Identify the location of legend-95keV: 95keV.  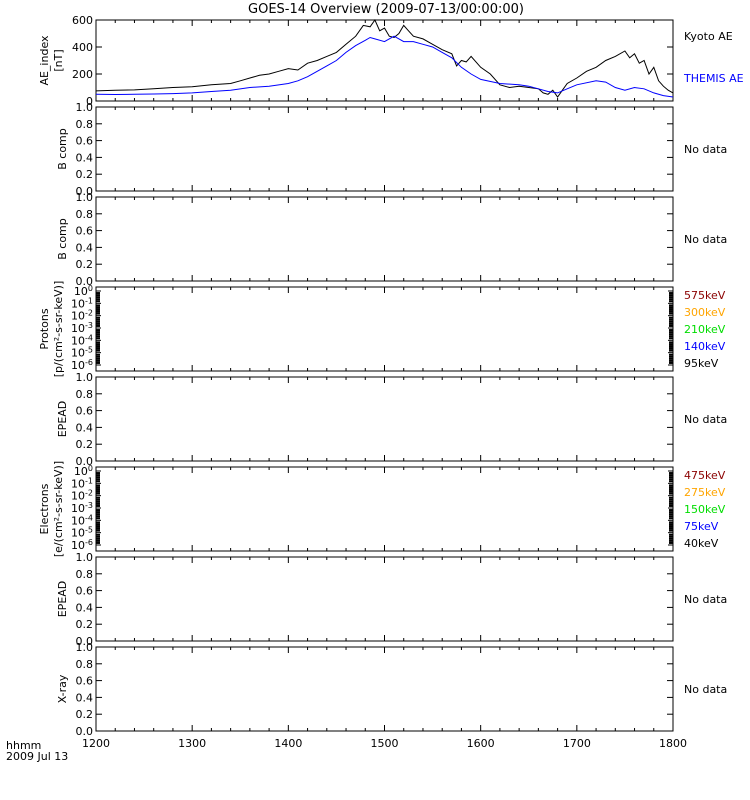
(701, 363).